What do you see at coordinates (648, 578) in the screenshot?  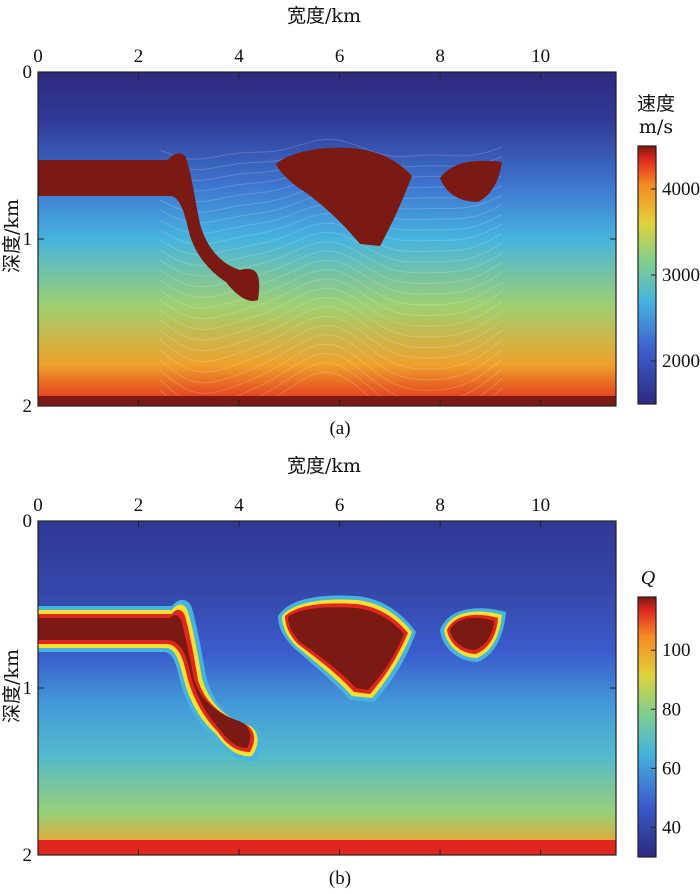 I see `colorbar-title: Q` at bounding box center [648, 578].